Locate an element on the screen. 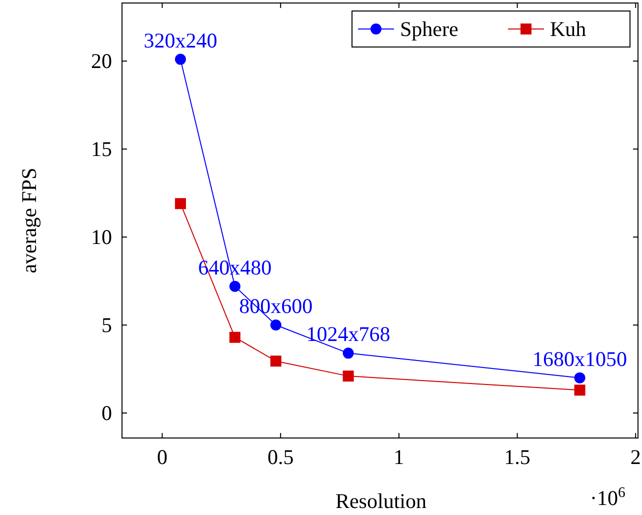 Image resolution: width=642 pixels, height=515 pixels. annotation: 1680x1050 is located at coordinates (580, 358).